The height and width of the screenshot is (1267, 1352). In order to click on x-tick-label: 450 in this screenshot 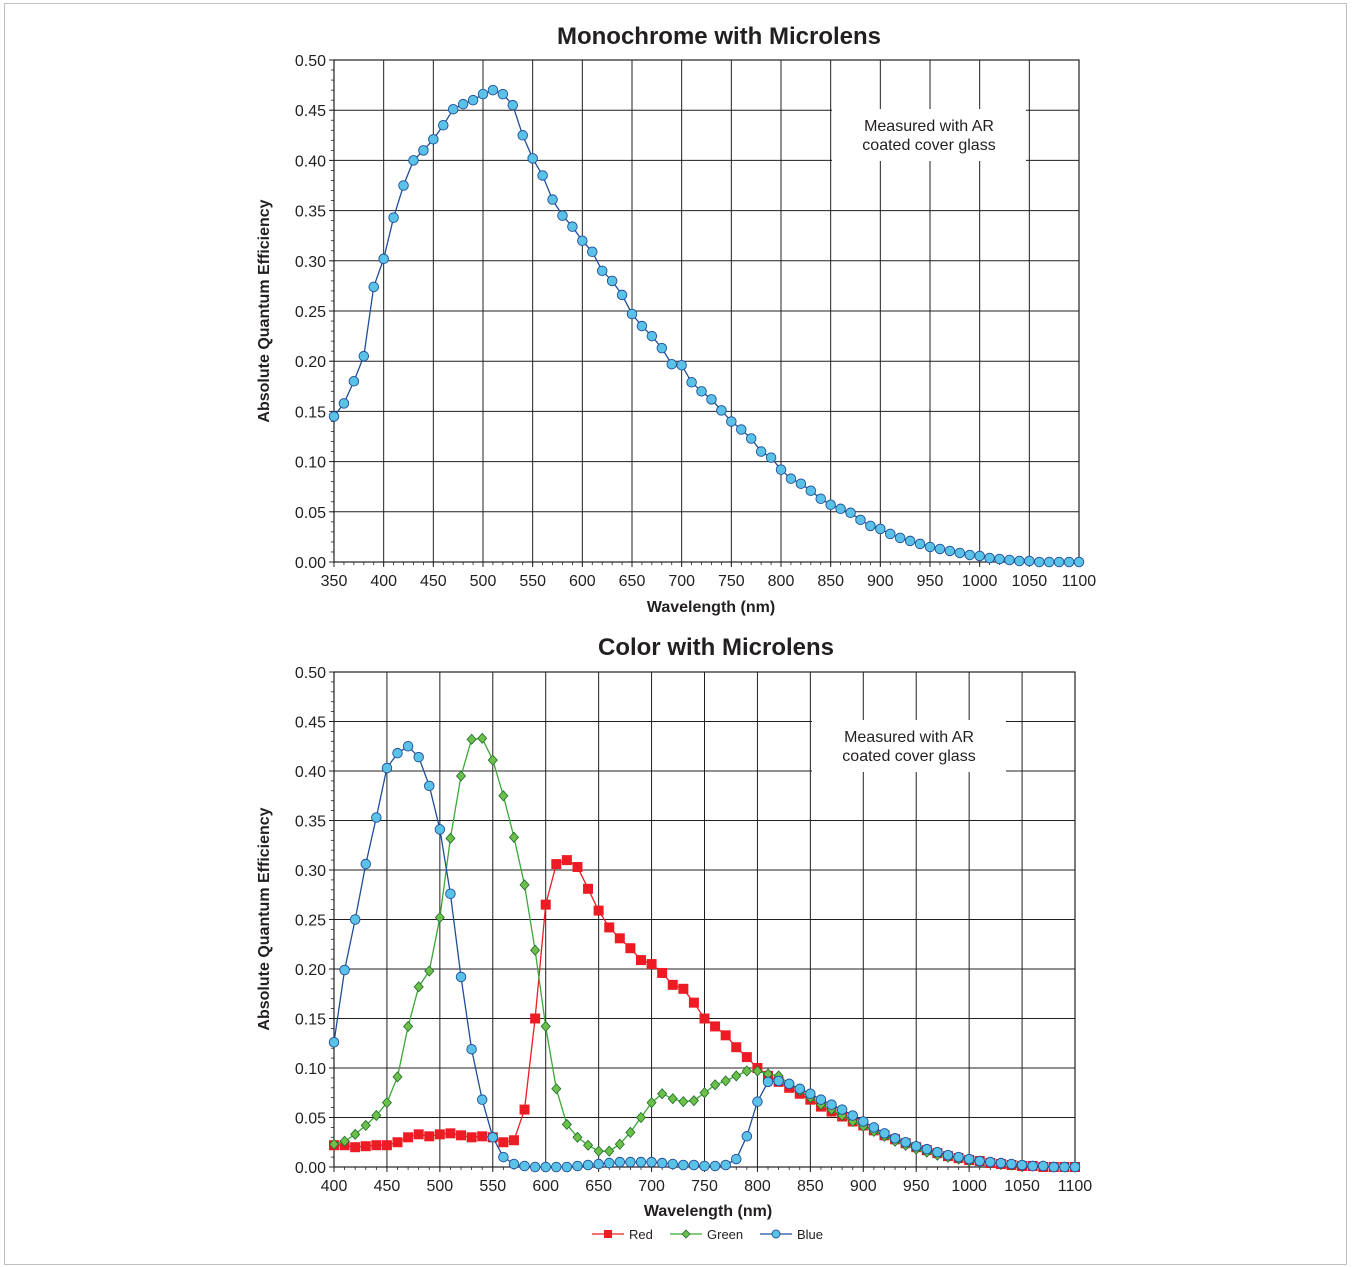, I will do `click(433, 581)`.